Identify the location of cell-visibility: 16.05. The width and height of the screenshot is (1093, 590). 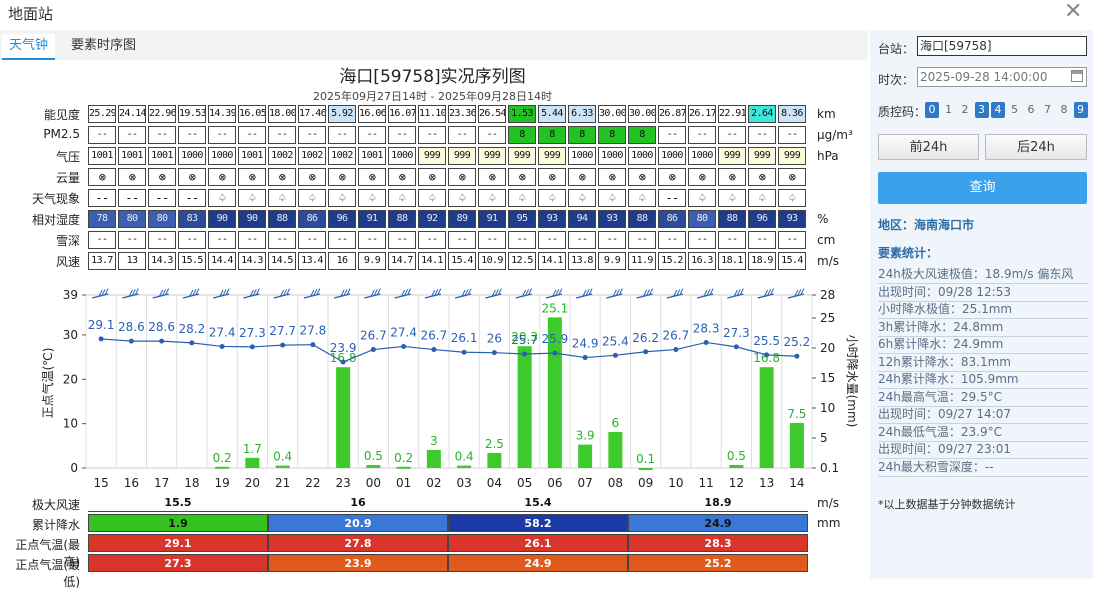
(252, 114).